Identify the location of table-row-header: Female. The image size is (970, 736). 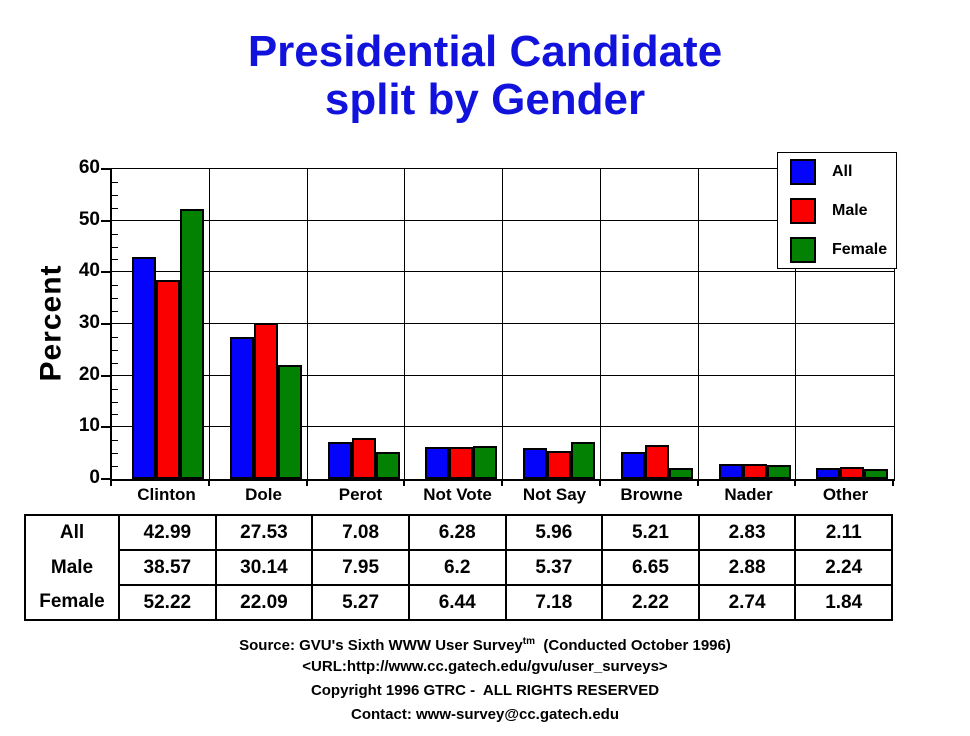
(72, 602).